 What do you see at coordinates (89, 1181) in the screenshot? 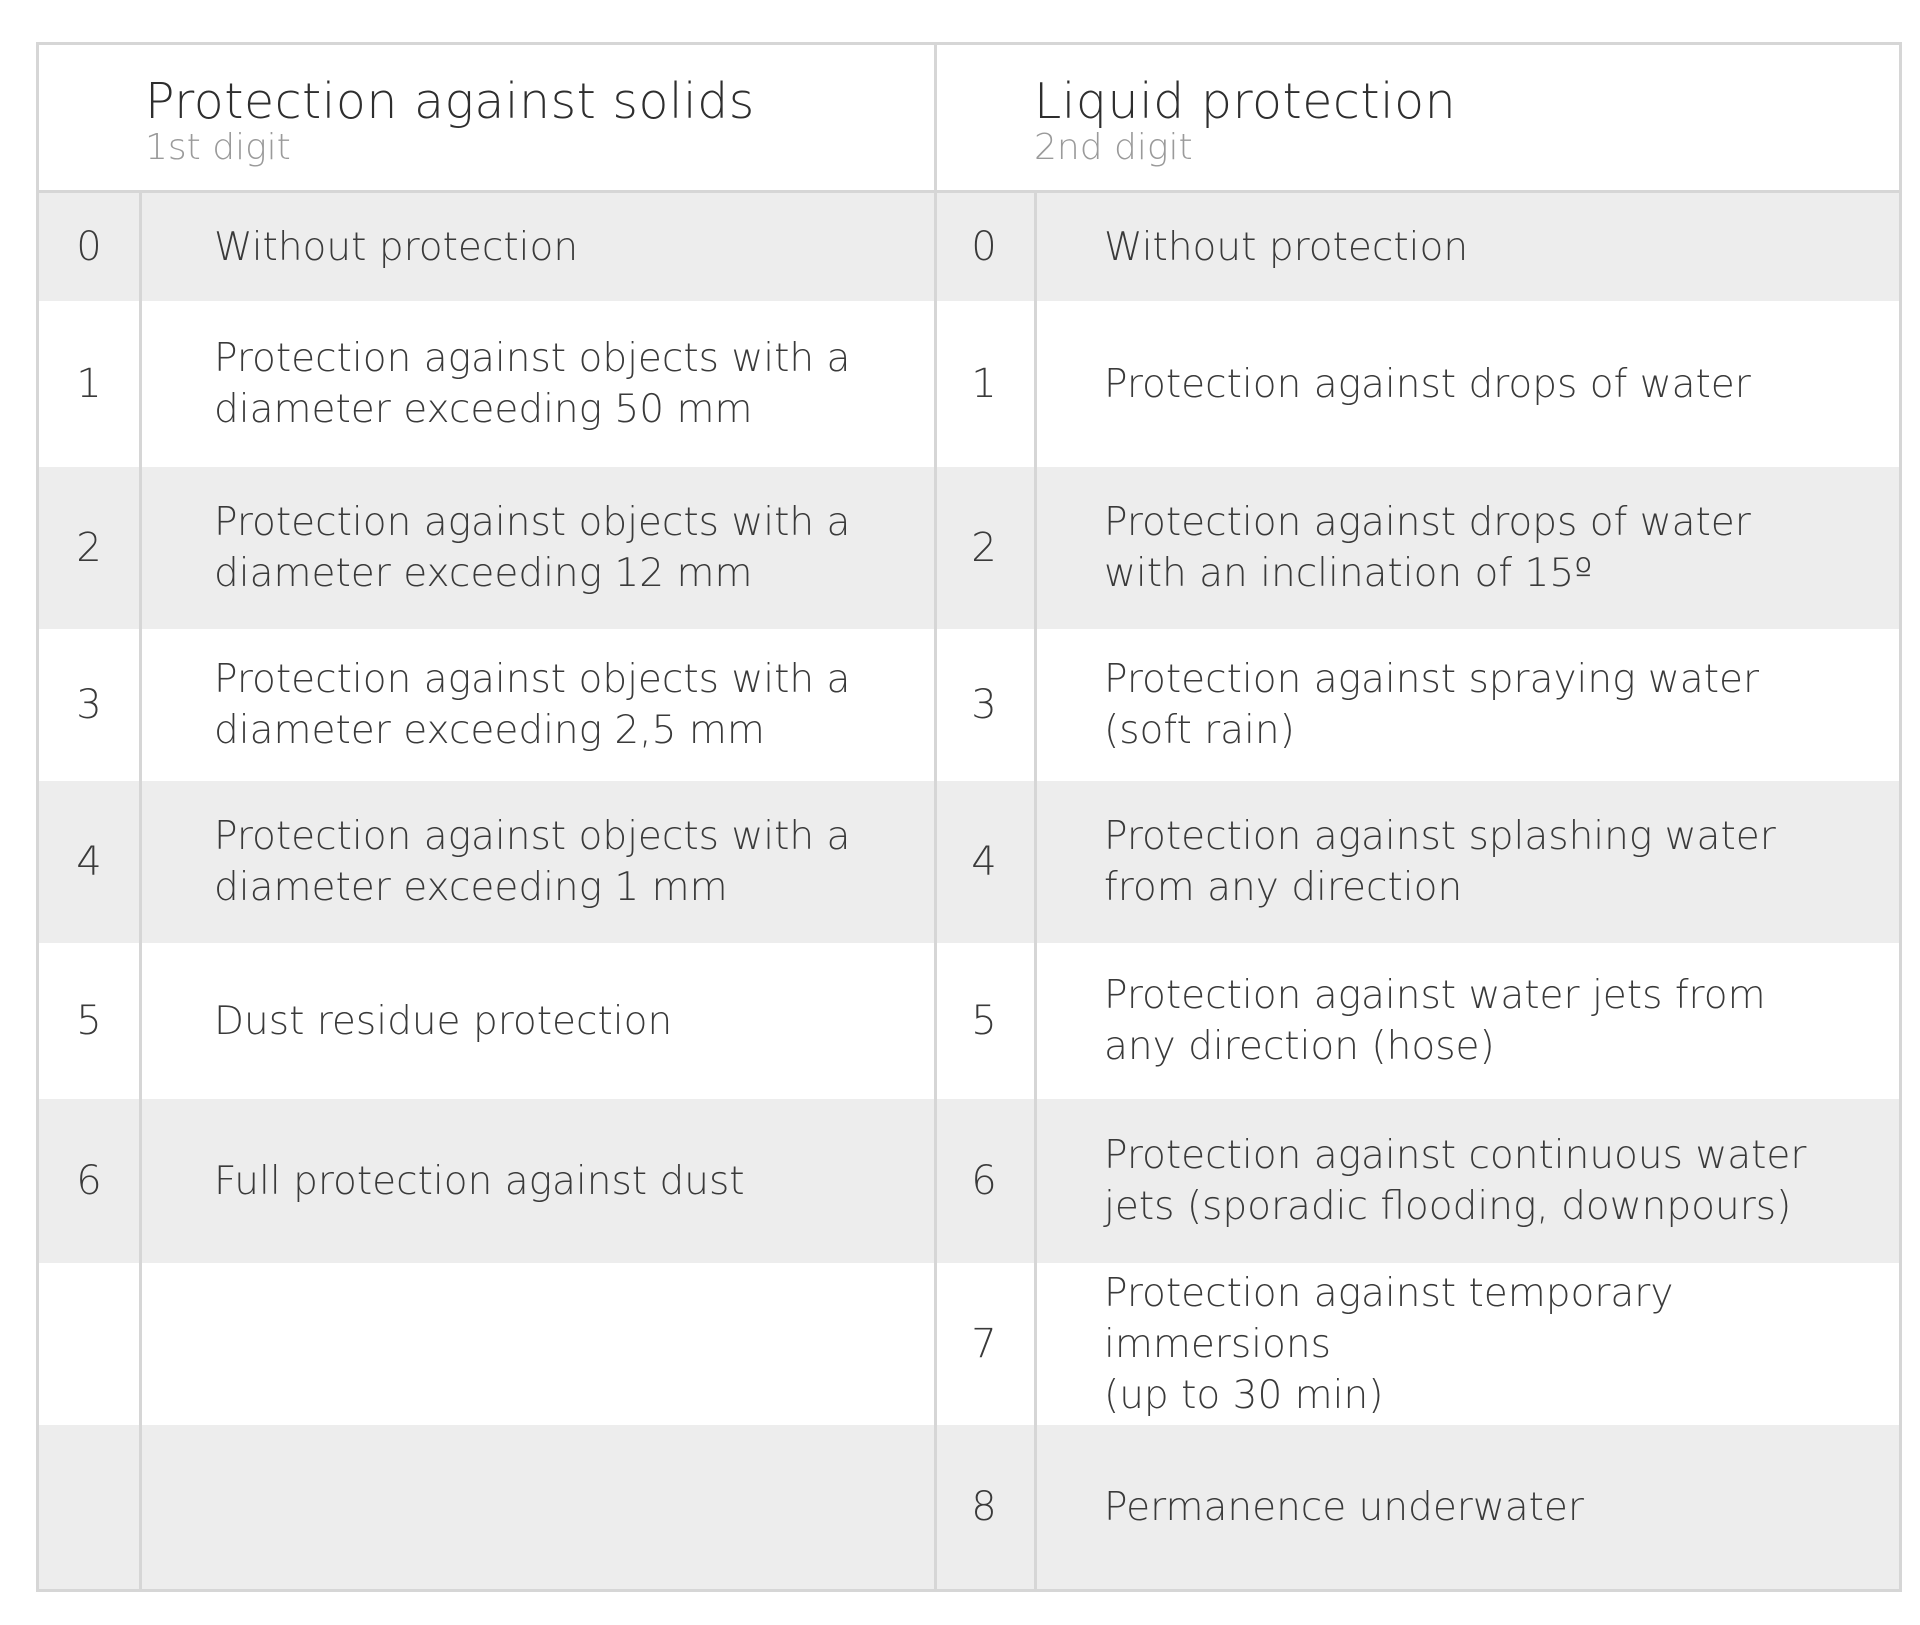
I see `solid-digit: 6` at bounding box center [89, 1181].